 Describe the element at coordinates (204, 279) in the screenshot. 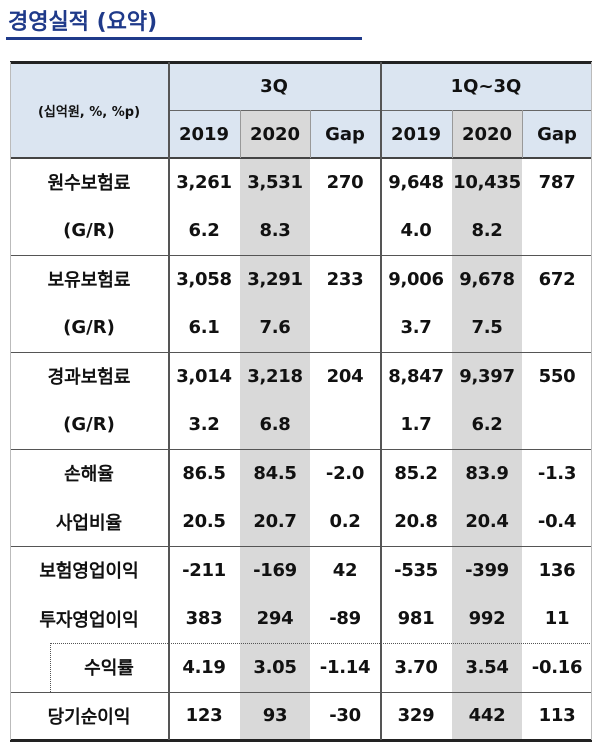

I see `cell: 3,058` at that location.